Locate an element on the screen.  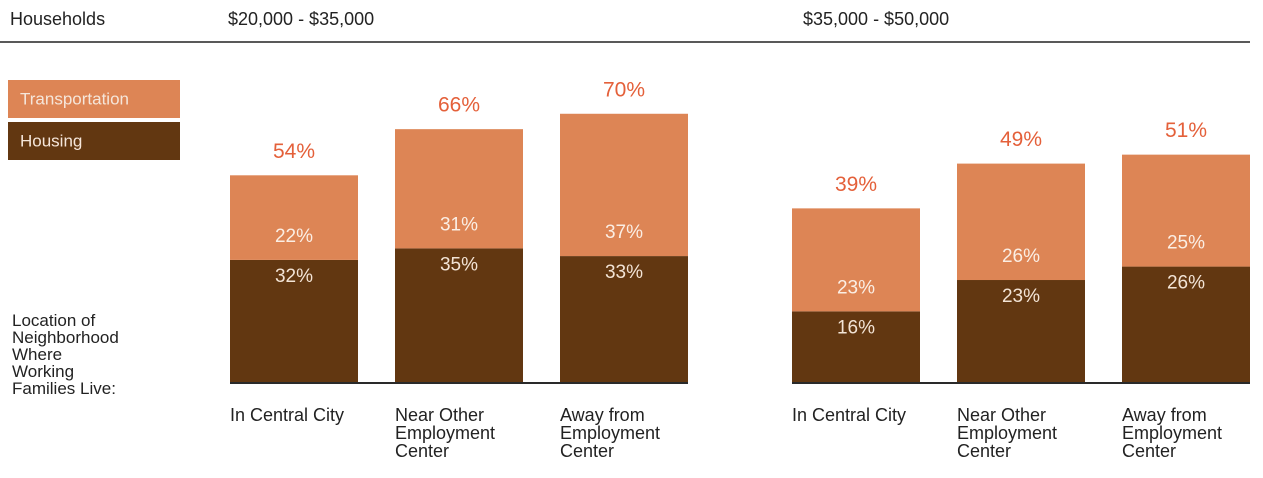
panel-title: $35,000 - $50,000 is located at coordinates (876, 19).